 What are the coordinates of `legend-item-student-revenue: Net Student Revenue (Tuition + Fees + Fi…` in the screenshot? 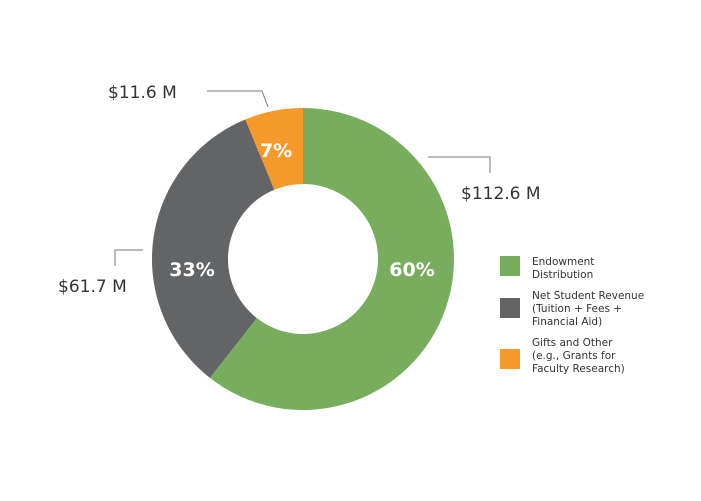 It's located at (595, 309).